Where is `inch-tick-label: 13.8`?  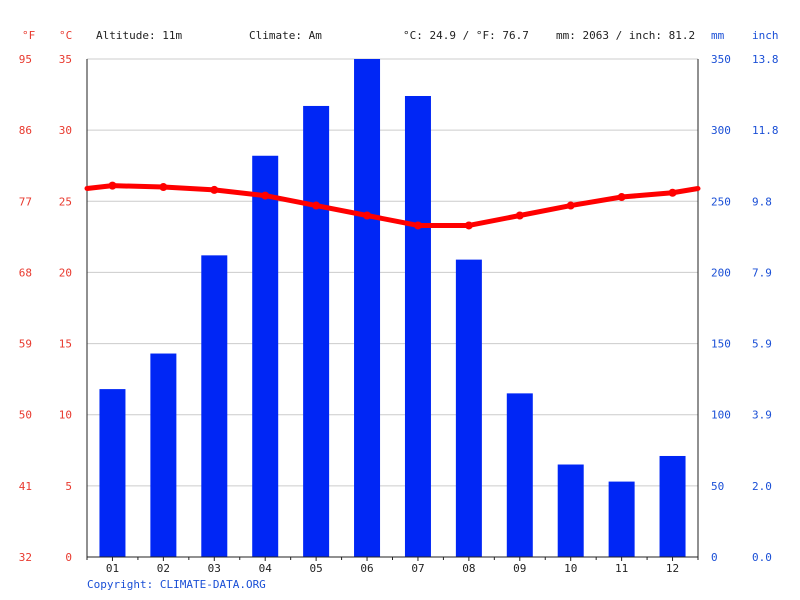
inch-tick-label: 13.8 is located at coordinates (765, 59).